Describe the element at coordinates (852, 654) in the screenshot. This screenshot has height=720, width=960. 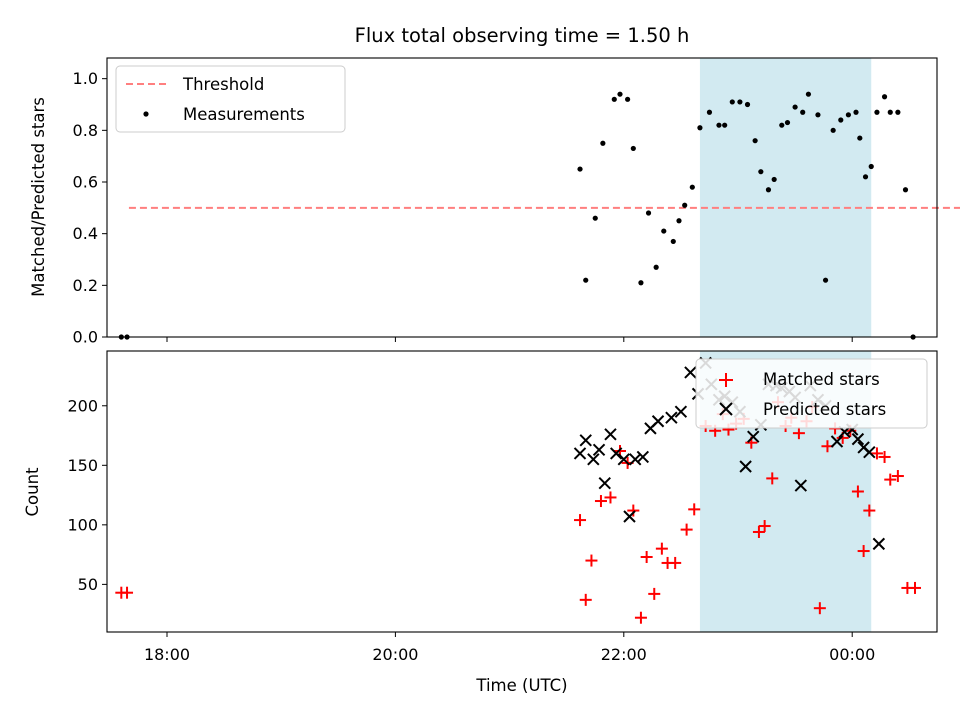
I see `x-tick-label: 00:00` at that location.